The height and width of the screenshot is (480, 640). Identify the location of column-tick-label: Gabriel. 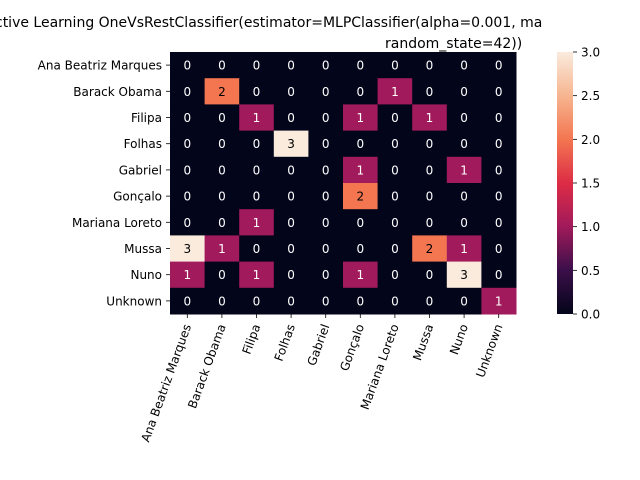
(319, 344).